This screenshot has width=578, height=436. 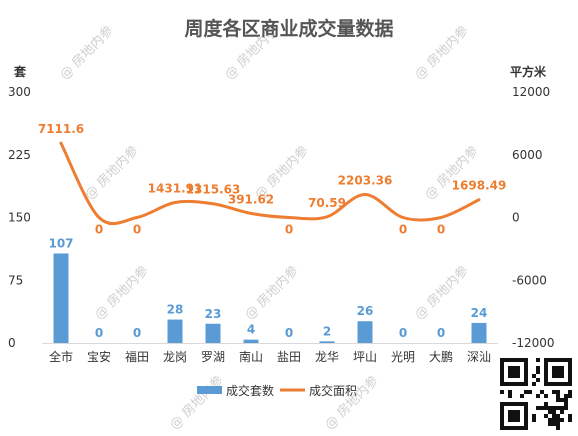 I want to click on right-tick-label: 12000, so click(x=531, y=92).